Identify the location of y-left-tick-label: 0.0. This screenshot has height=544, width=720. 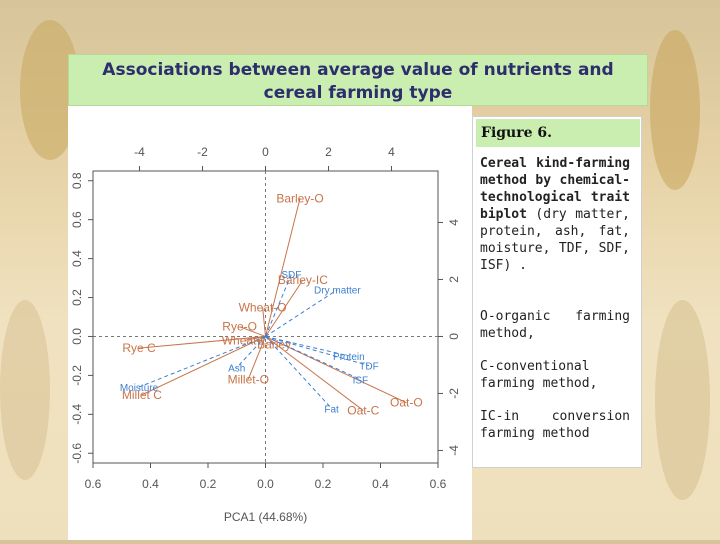
(77, 336).